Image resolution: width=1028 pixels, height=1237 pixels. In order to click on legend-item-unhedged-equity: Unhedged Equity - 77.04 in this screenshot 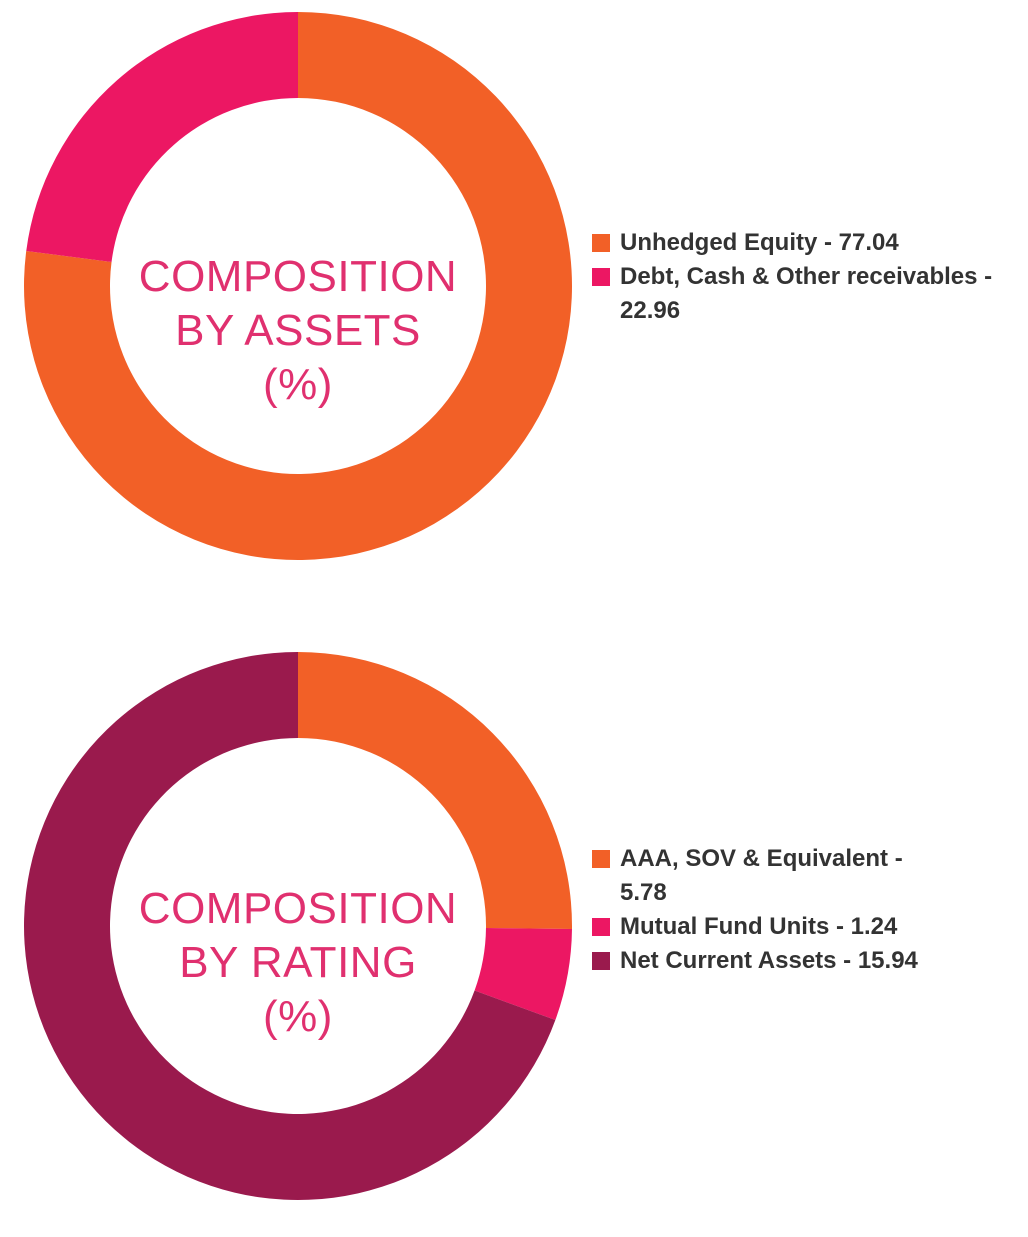, I will do `click(807, 243)`.